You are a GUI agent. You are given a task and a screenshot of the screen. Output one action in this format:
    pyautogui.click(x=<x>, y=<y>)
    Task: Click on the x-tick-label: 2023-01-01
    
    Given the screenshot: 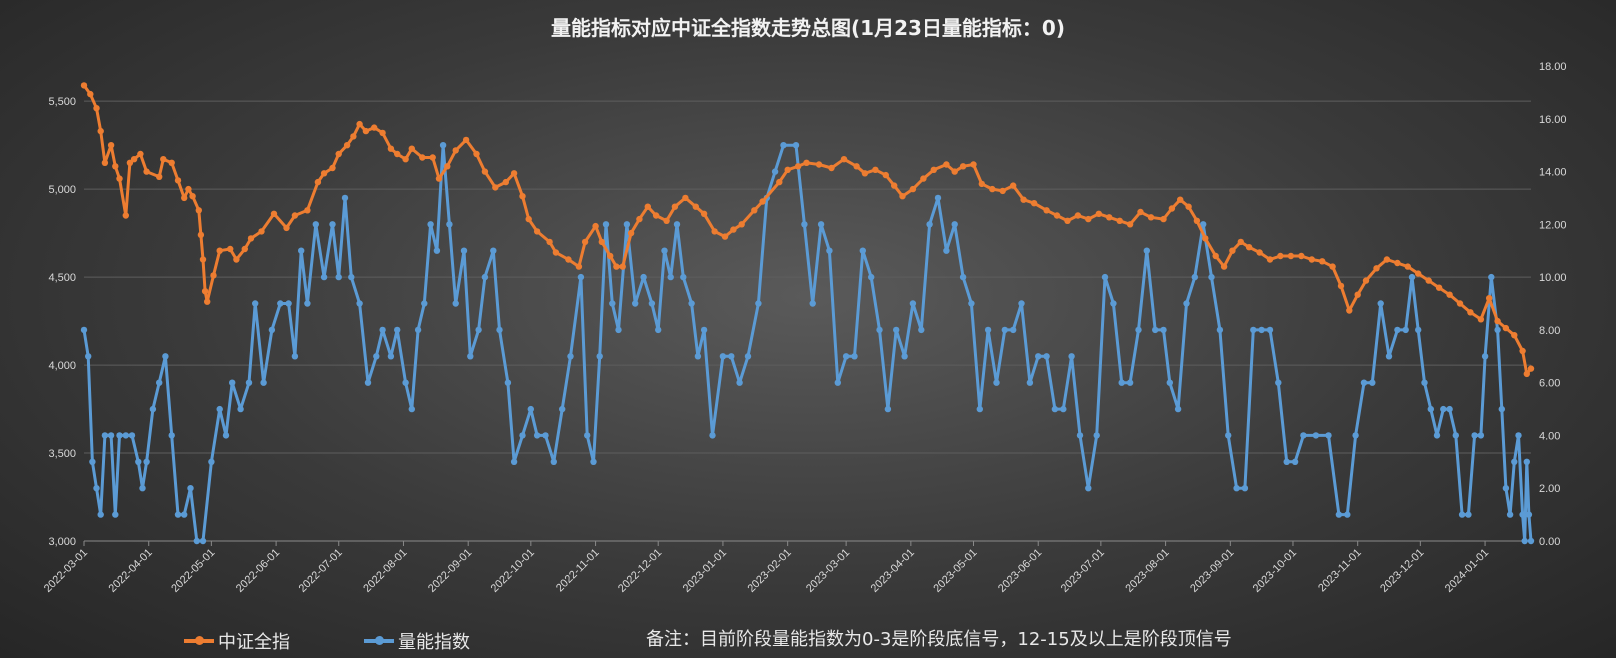 What is the action you would take?
    pyautogui.click(x=705, y=571)
    